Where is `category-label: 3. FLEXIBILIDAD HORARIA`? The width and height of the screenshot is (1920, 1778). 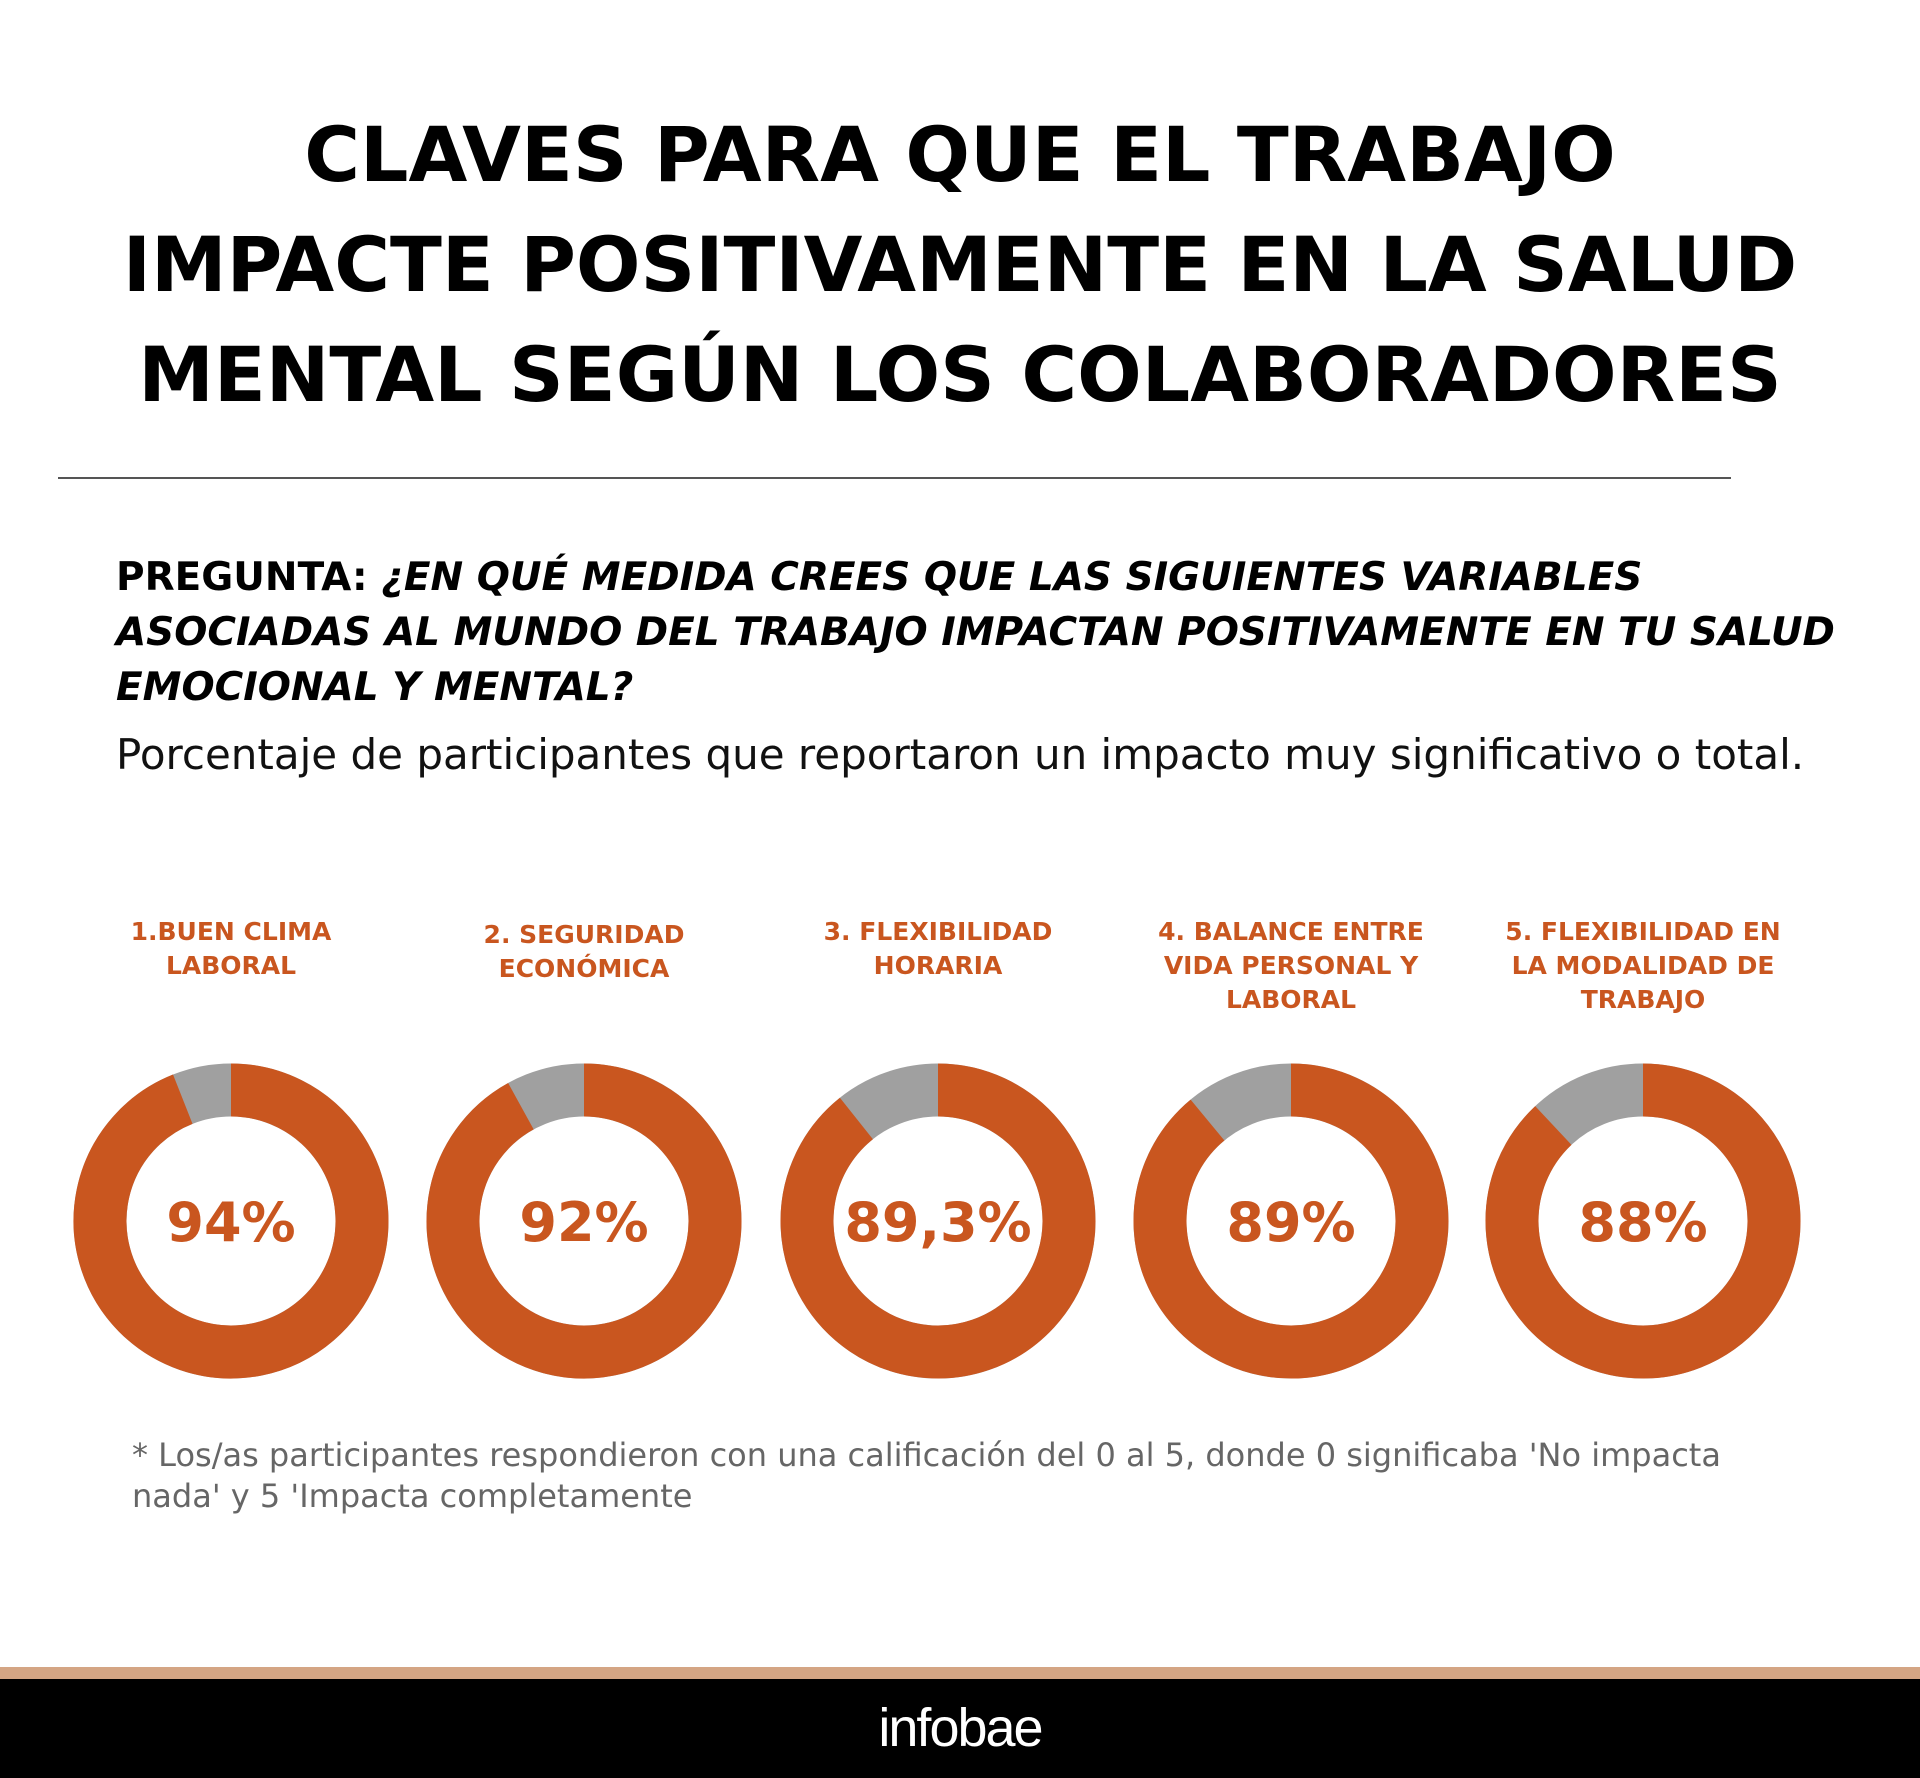
category-label: 3. FLEXIBILIDAD HORARIA is located at coordinates (938, 949).